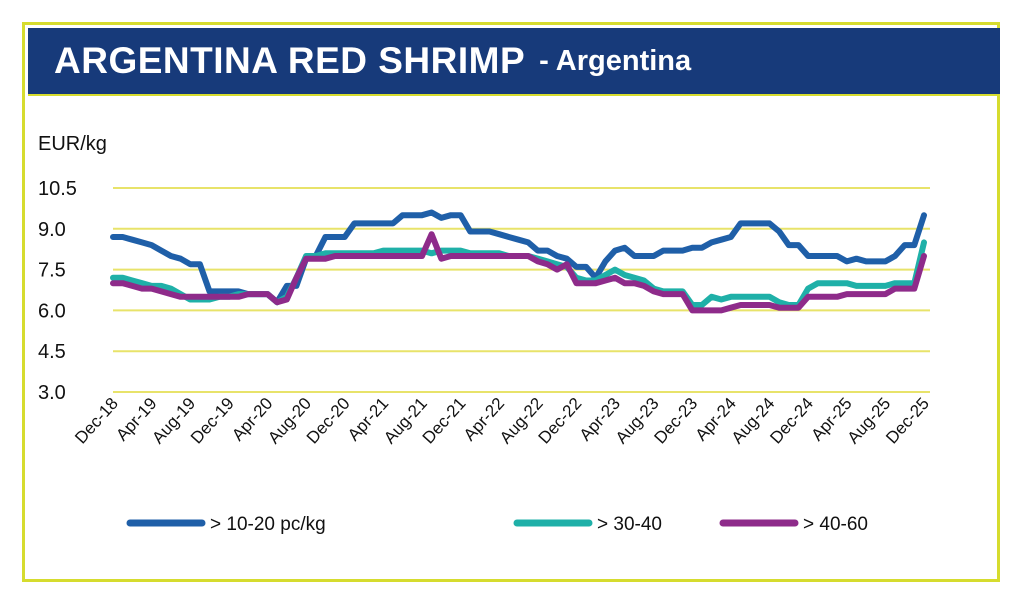 The width and height of the screenshot is (1024, 603). I want to click on y-tick-label: 10.5, so click(57, 189).